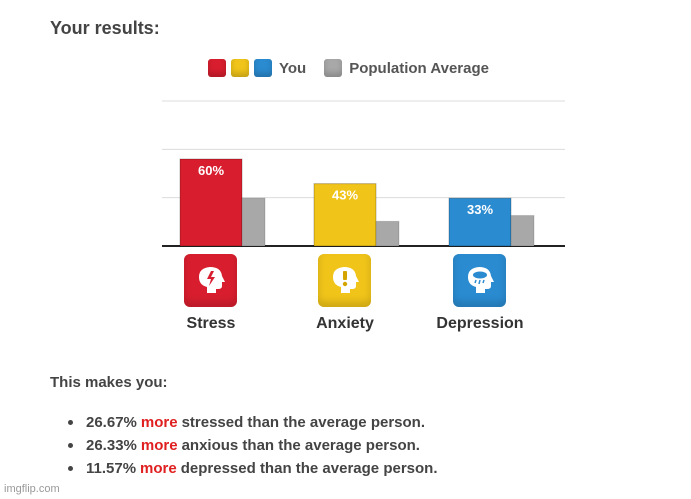  I want to click on category-label-anxiety: Anxiety, so click(345, 323).